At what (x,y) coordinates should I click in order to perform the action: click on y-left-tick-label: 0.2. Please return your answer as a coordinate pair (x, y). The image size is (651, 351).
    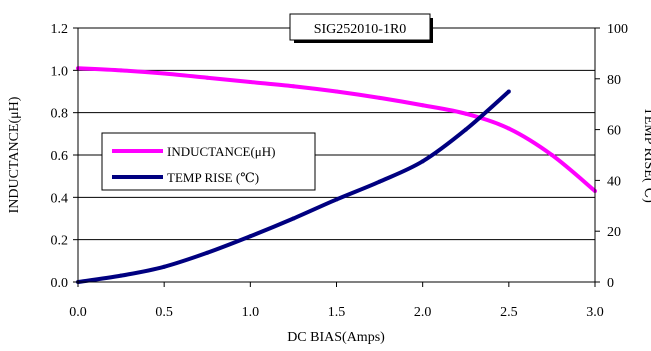
    Looking at the image, I should click on (60, 241).